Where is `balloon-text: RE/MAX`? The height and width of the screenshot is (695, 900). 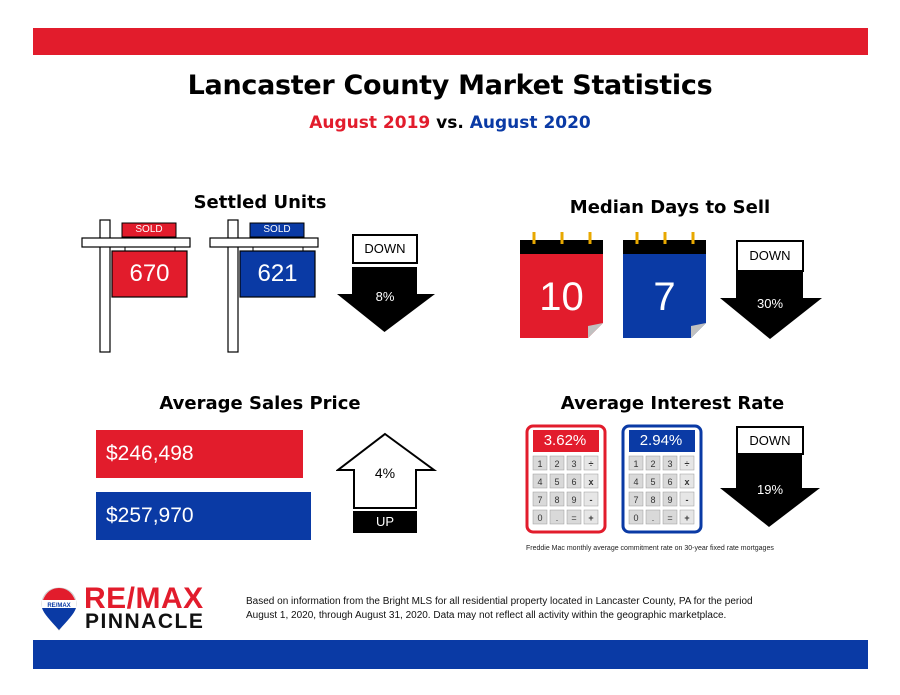
balloon-text: RE/MAX is located at coordinates (58, 606).